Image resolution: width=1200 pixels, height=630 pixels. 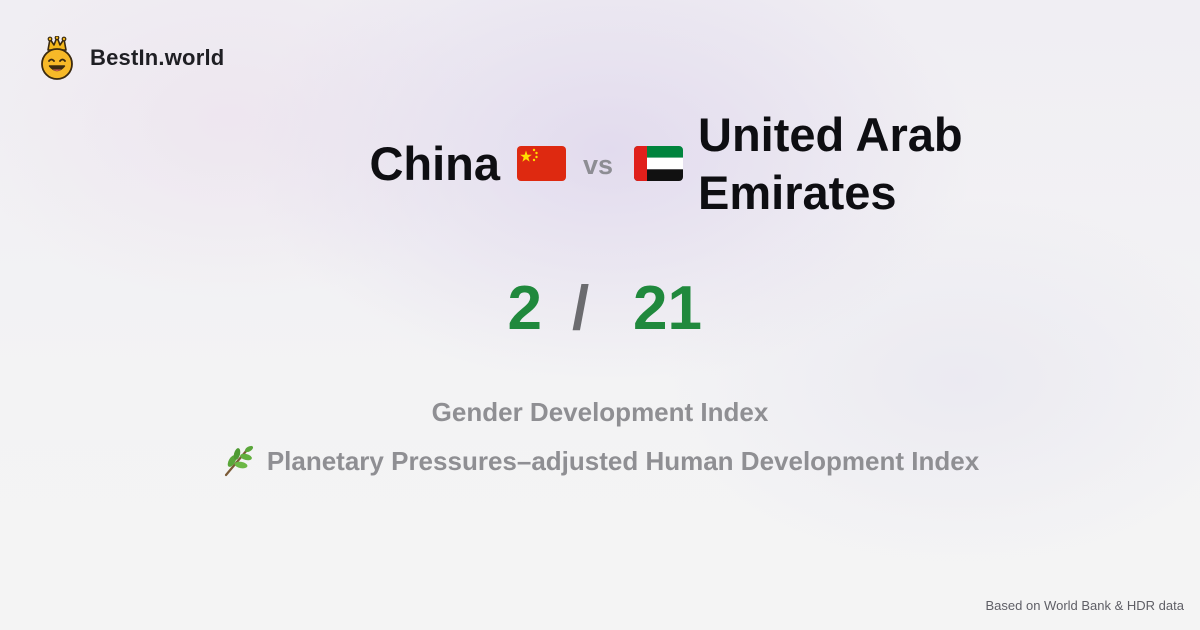 I want to click on uae-flag-icon, so click(x=658, y=163).